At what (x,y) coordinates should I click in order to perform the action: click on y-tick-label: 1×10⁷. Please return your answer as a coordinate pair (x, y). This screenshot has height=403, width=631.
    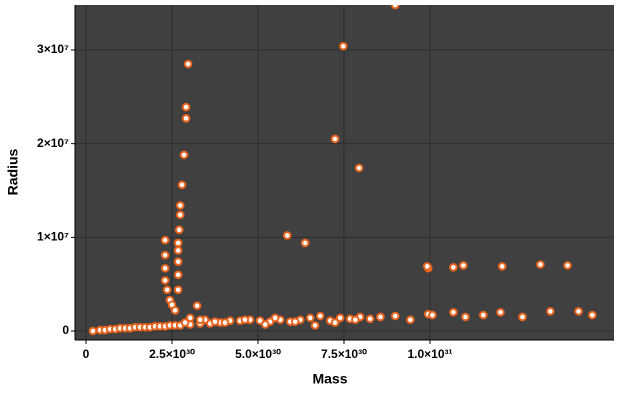
    Looking at the image, I should click on (53, 236).